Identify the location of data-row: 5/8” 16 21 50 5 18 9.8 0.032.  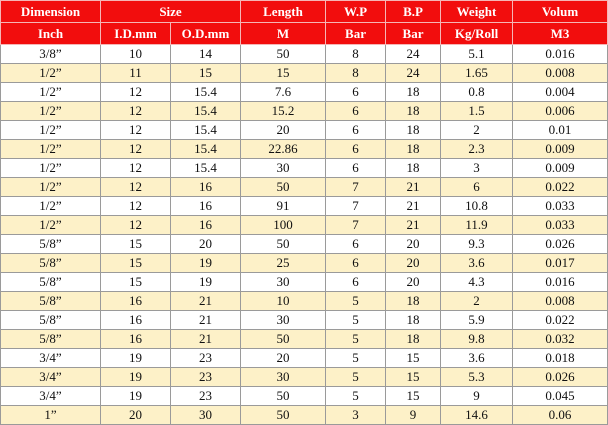
(304, 339).